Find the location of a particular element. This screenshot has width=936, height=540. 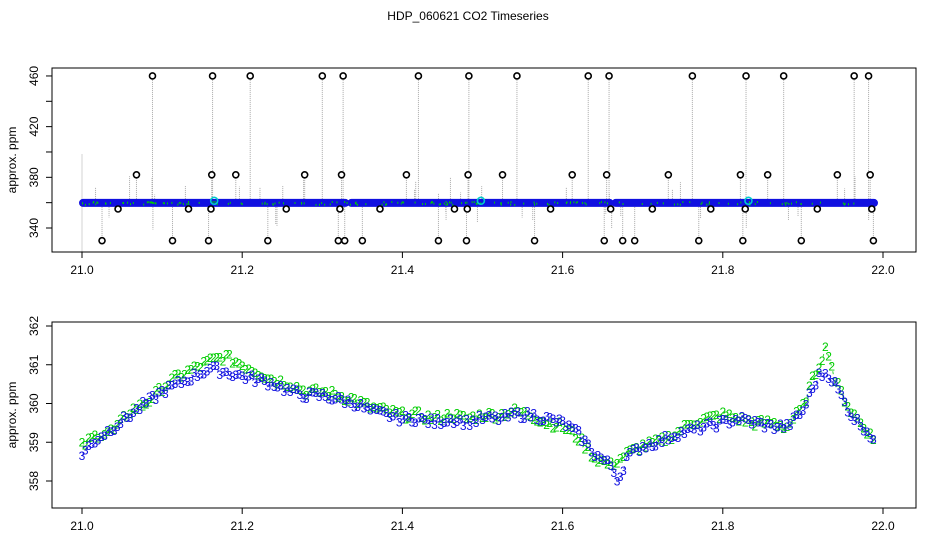

main-series-band is located at coordinates (214, 202).